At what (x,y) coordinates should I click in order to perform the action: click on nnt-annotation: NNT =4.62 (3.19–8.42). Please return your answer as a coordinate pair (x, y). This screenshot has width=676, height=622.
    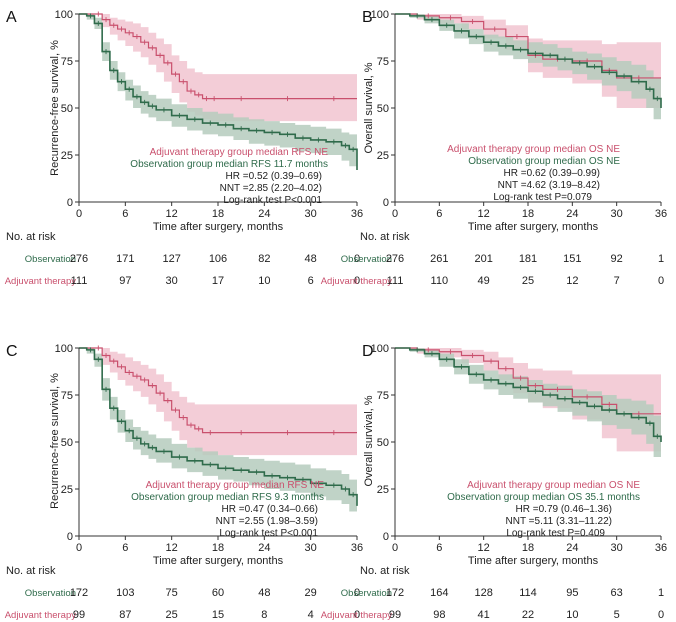
    Looking at the image, I should click on (549, 185).